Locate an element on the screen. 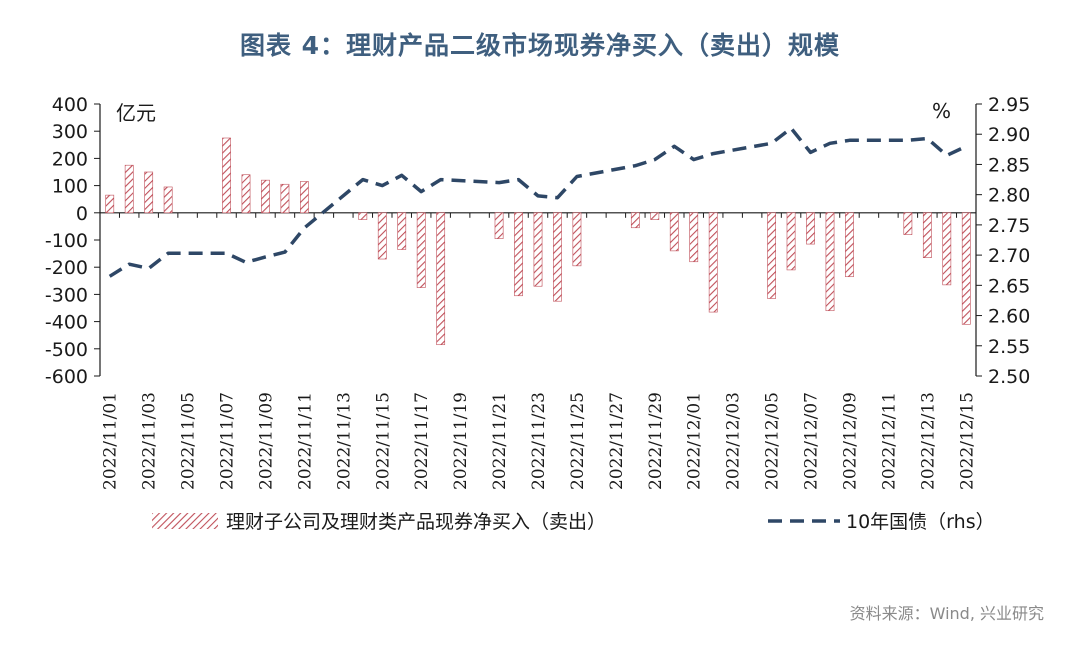 The width and height of the screenshot is (1080, 672). x-tick-label: 2022/12/05 is located at coordinates (773, 441).